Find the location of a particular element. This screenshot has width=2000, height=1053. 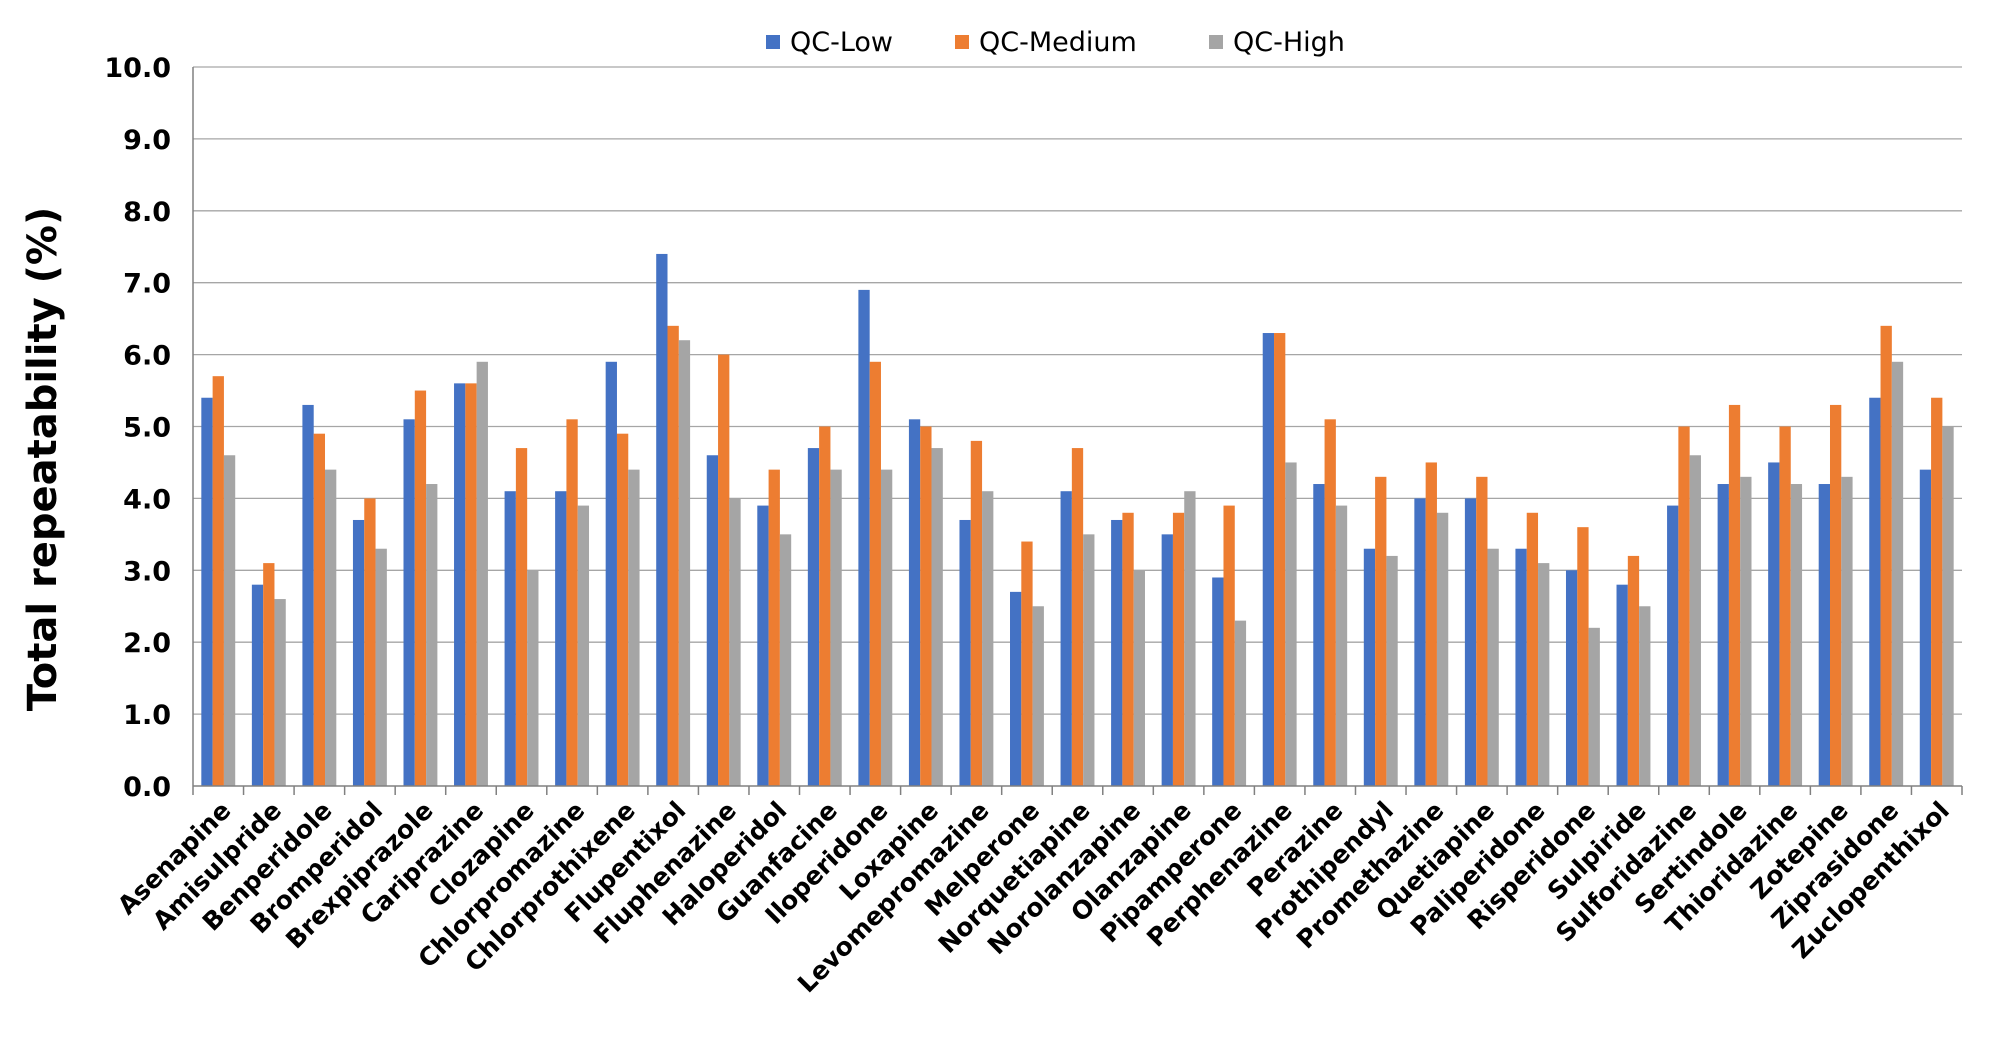

bar-qc-low-norolanzapine is located at coordinates (1117, 652).